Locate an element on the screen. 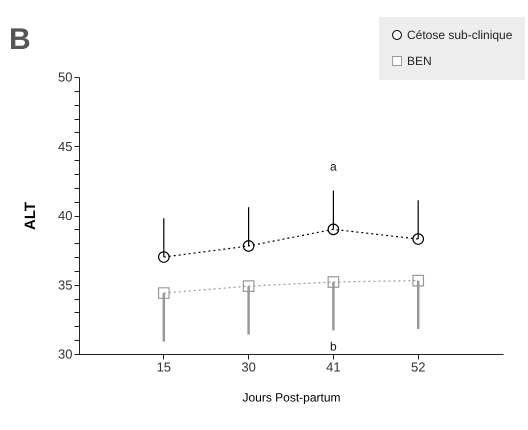  x-tick-label: 30 is located at coordinates (248, 367).